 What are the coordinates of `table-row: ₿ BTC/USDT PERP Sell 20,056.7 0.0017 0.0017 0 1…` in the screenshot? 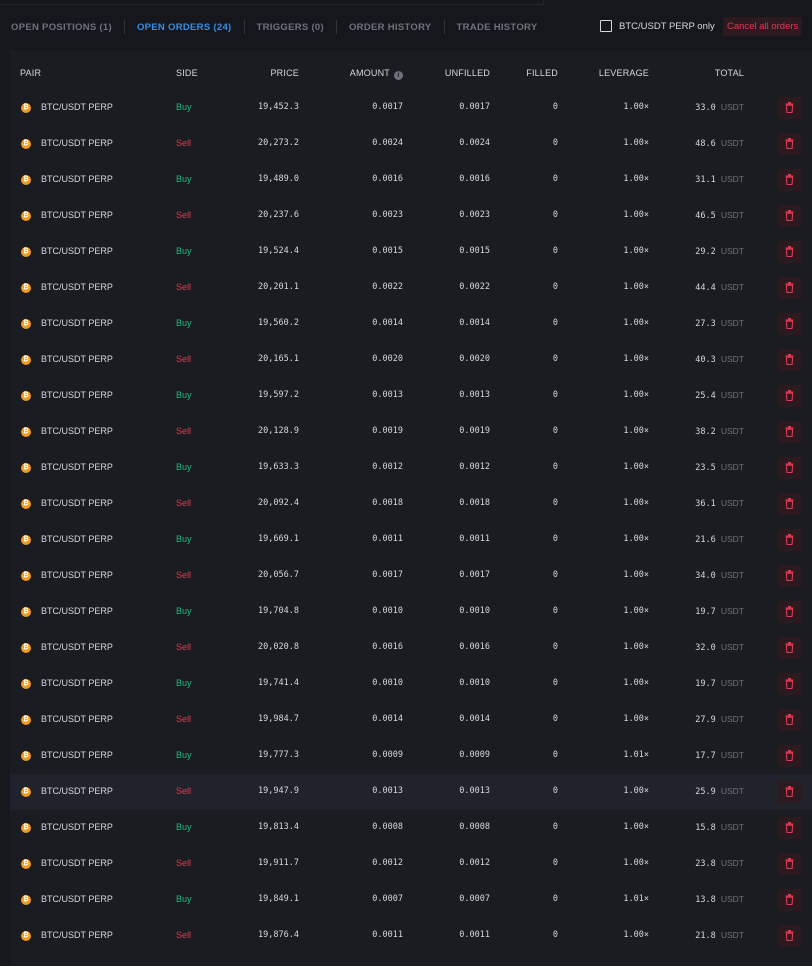 It's located at (411, 576).